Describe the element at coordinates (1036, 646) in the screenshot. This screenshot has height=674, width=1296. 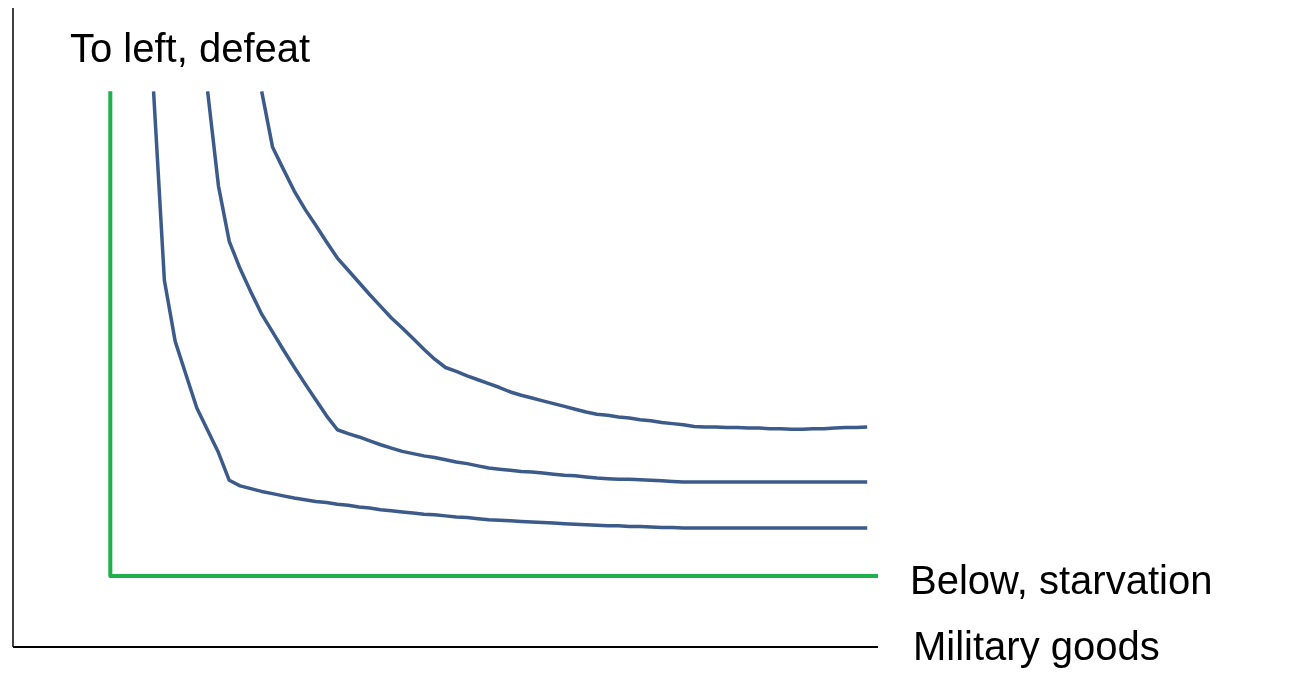
I see `x-axis-title: Military goods` at that location.